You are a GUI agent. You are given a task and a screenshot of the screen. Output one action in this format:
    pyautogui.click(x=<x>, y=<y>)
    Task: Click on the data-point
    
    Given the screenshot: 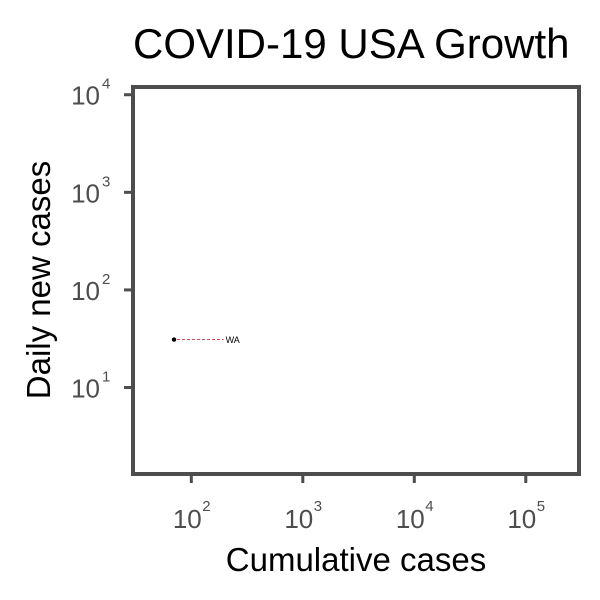 What is the action you would take?
    pyautogui.click(x=174, y=339)
    